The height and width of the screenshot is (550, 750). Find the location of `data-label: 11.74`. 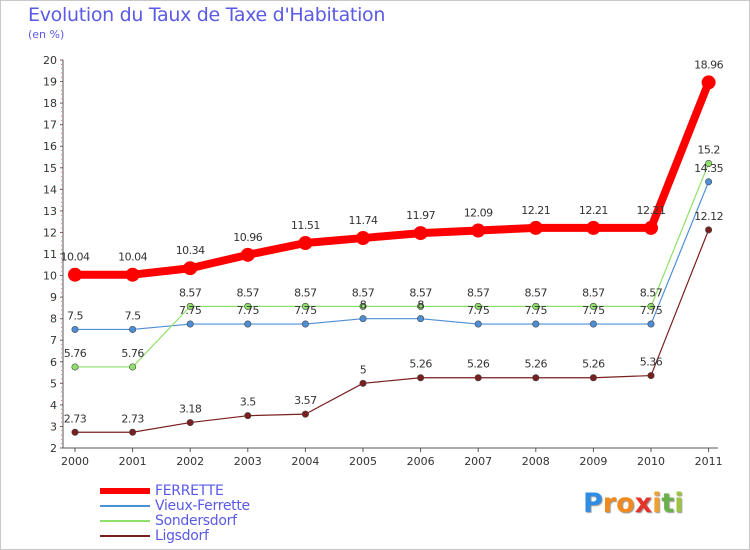

data-label: 11.74 is located at coordinates (363, 220).